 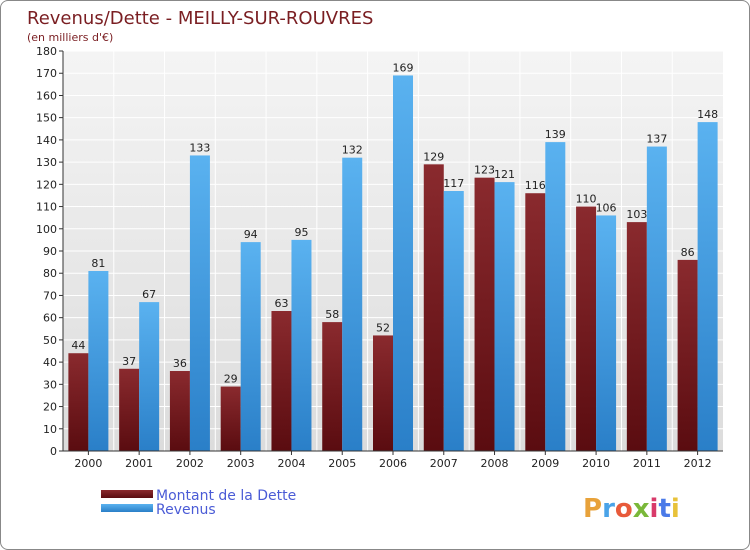 What do you see at coordinates (46, 140) in the screenshot?
I see `y-tick-label: 140` at bounding box center [46, 140].